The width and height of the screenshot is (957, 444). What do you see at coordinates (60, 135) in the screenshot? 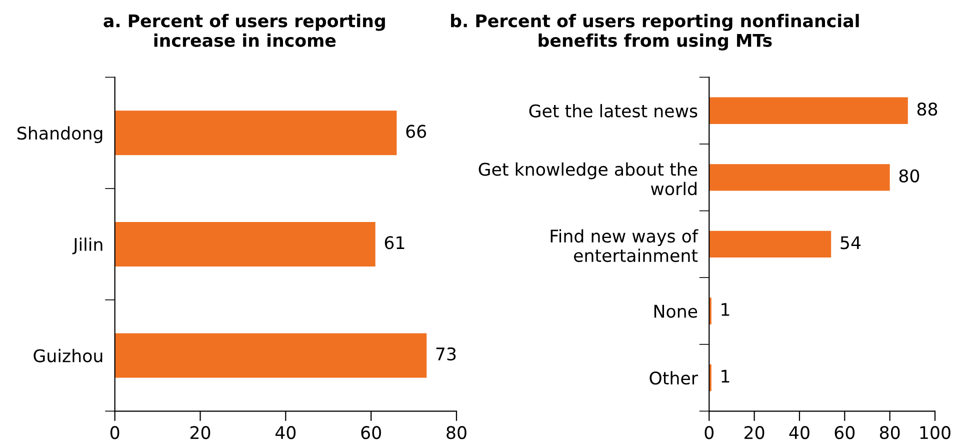
I see `y-tick-label: Shandong` at bounding box center [60, 135].